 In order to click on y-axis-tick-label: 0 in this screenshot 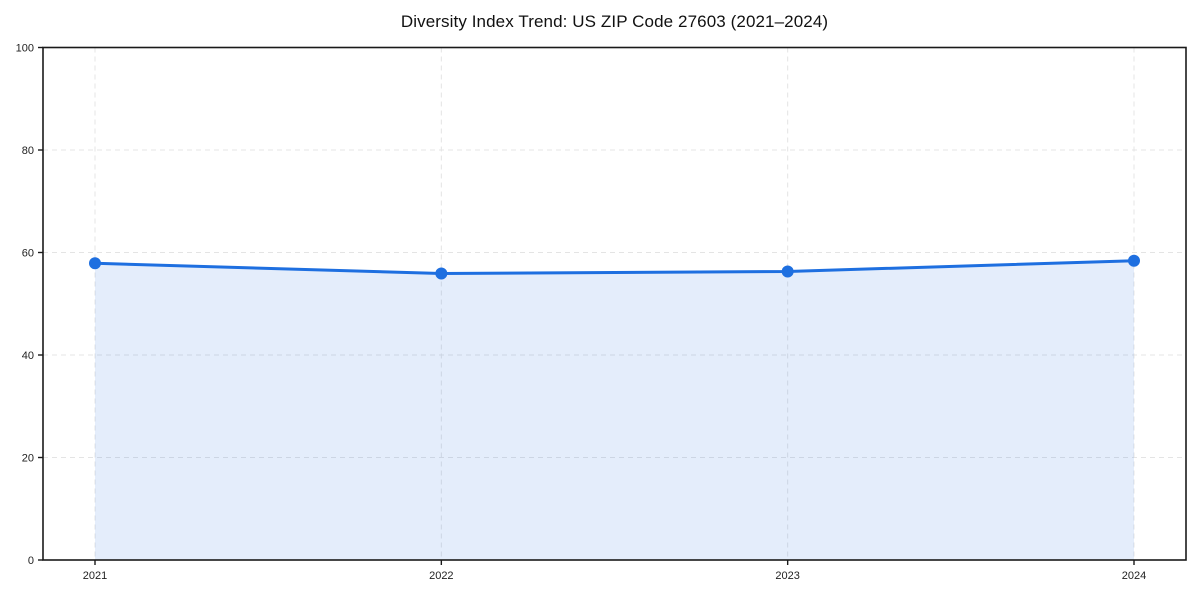, I will do `click(31, 561)`.